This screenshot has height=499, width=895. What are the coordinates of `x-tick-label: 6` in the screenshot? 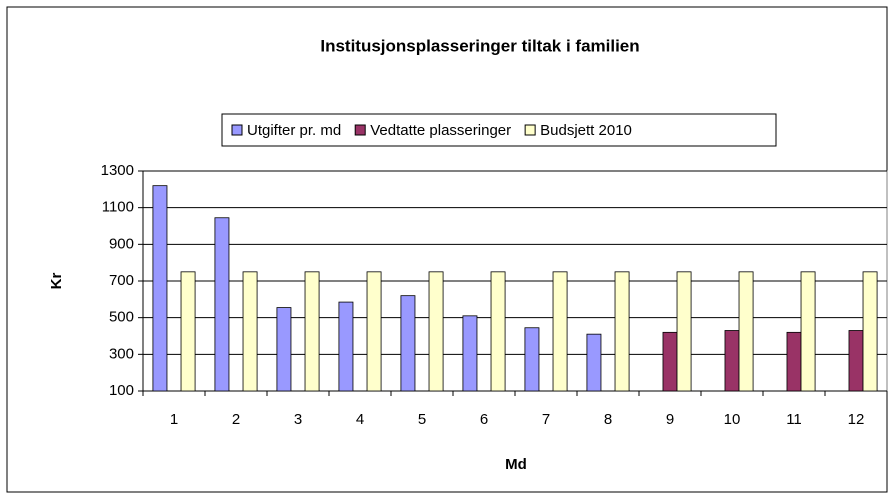 It's located at (484, 419).